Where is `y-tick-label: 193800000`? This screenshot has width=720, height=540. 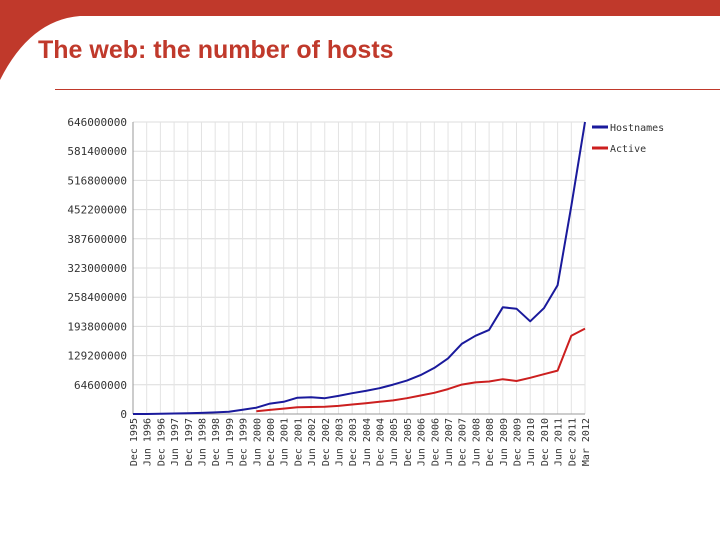 y-tick-label: 193800000 is located at coordinates (97, 326).